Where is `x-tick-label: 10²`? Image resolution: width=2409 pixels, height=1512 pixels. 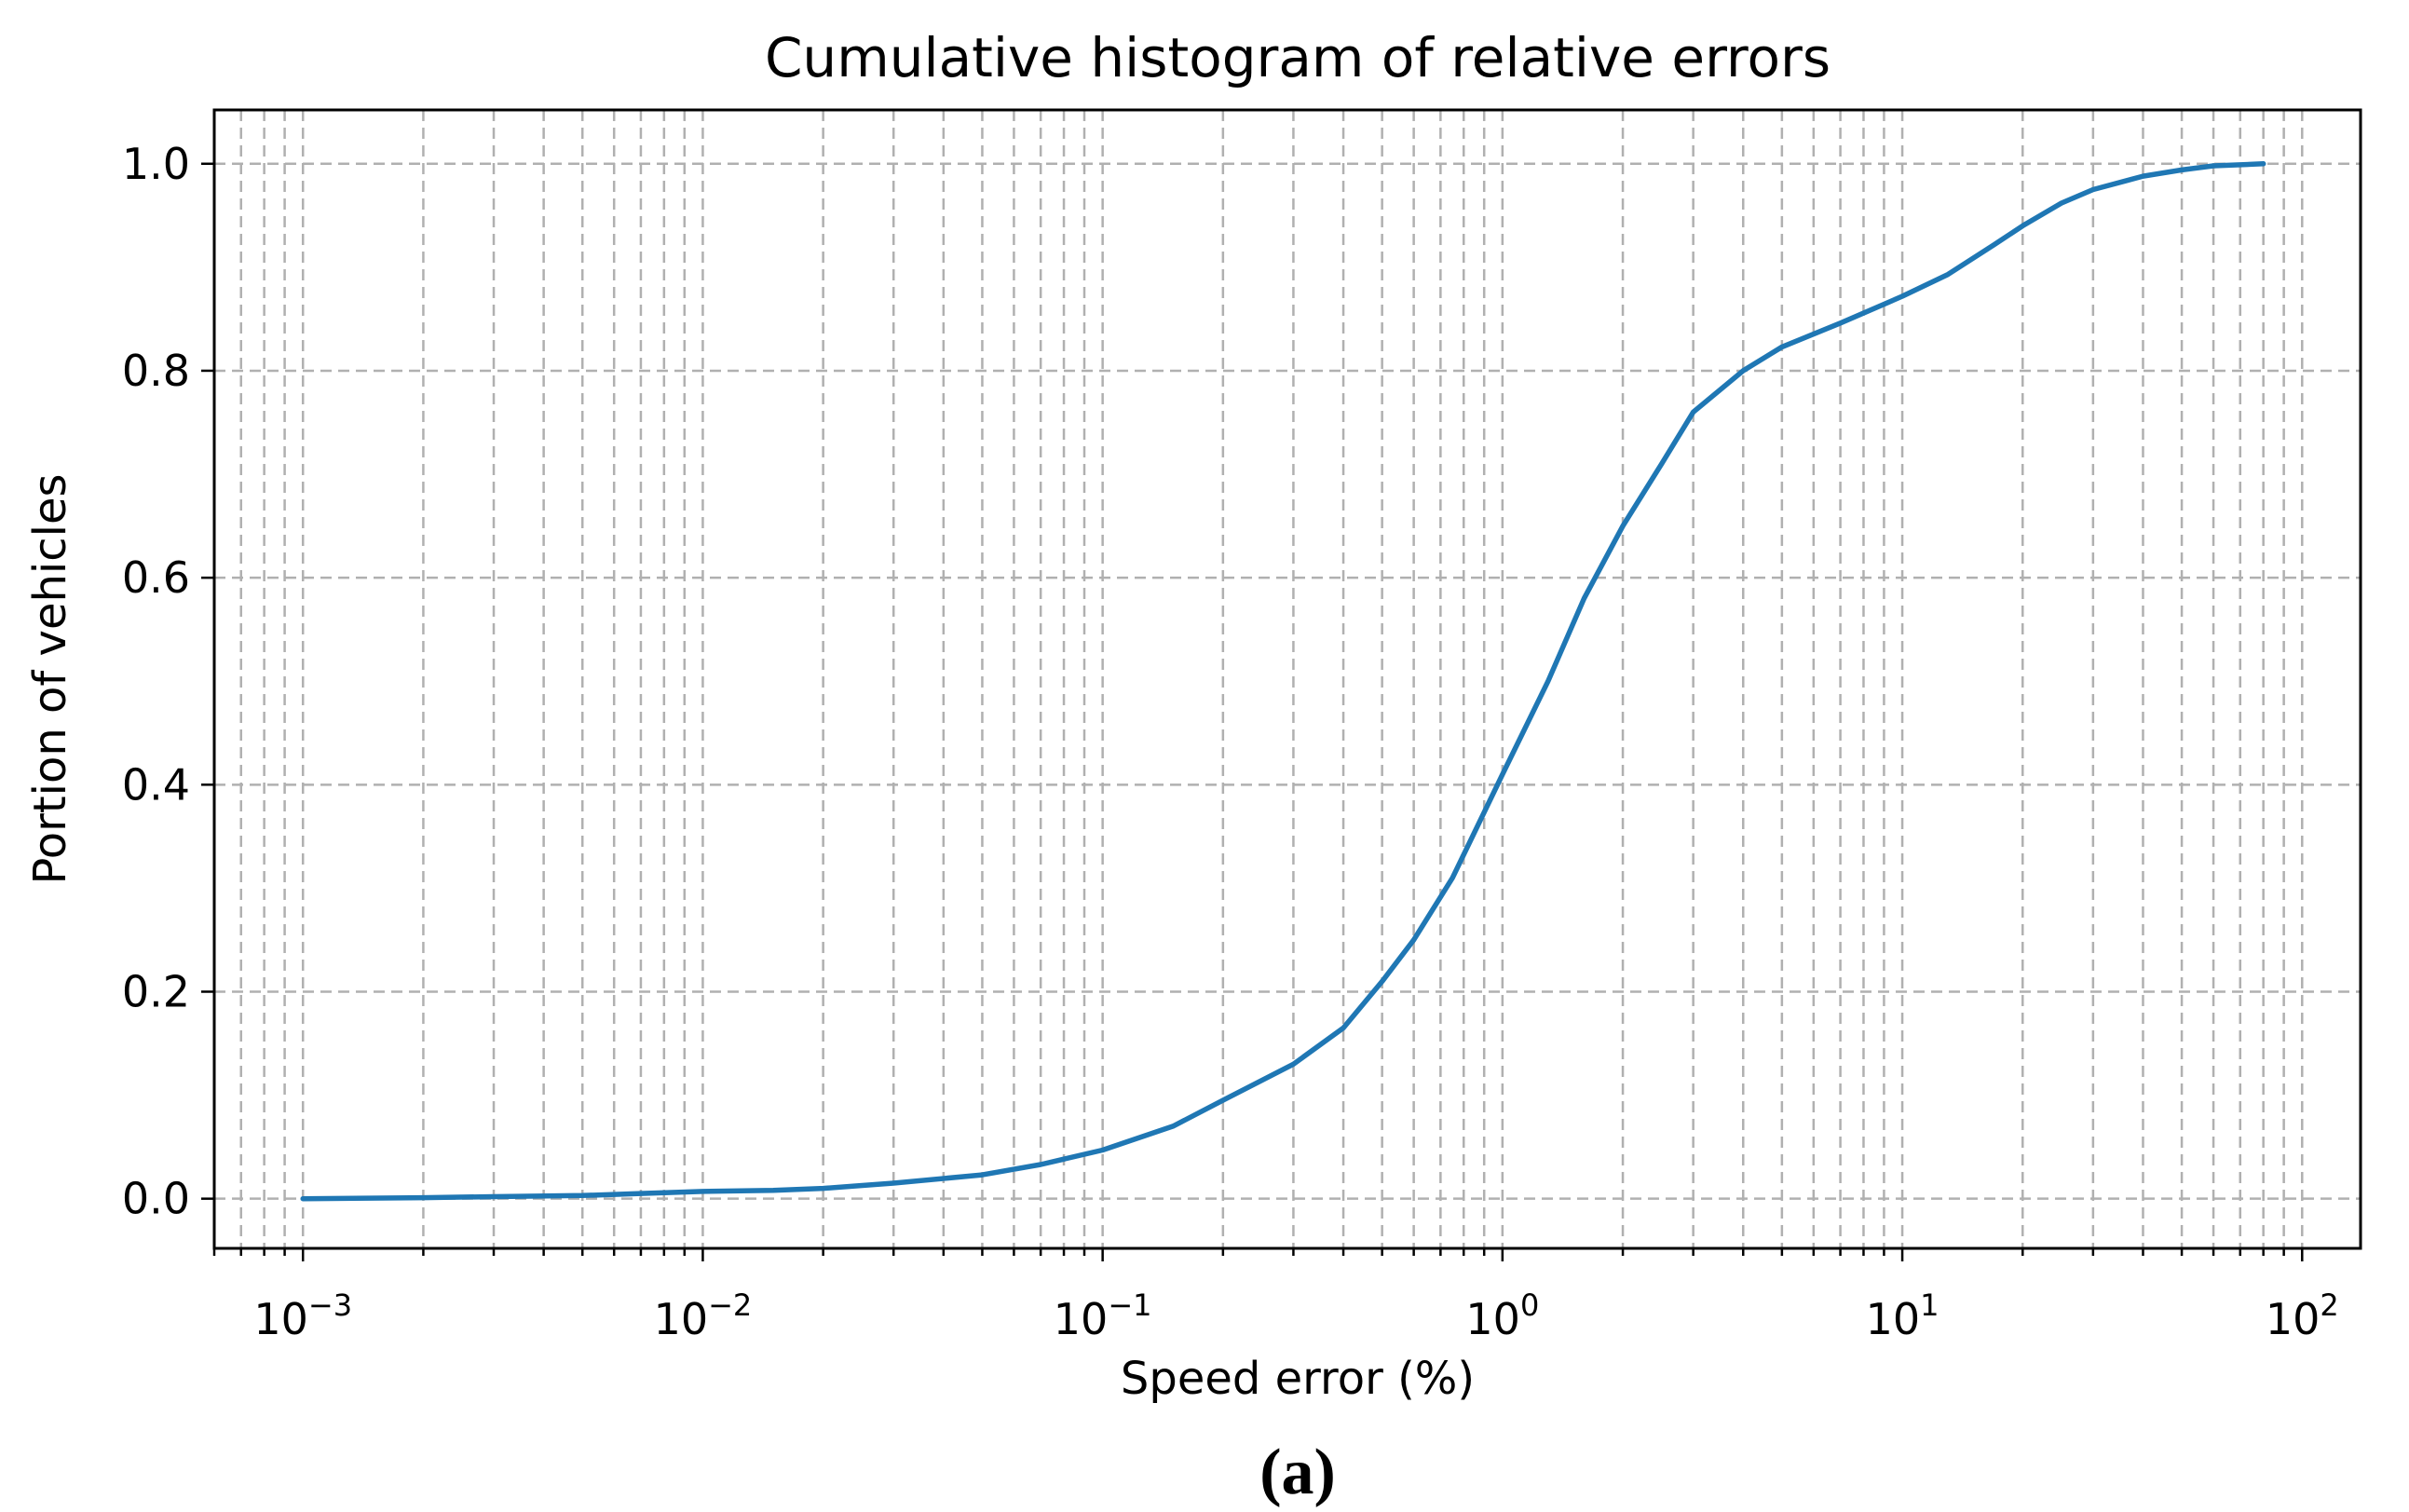 x-tick-label: 10² is located at coordinates (2303, 1315).